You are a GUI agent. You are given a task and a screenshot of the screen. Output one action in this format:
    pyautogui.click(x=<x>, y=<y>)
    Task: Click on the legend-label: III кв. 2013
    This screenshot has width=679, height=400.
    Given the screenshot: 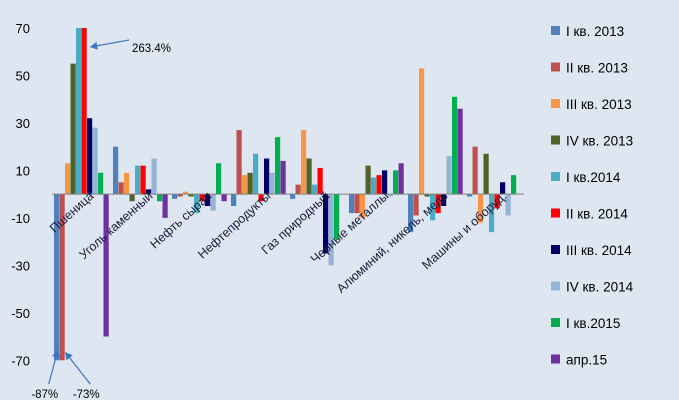 What is the action you would take?
    pyautogui.click(x=599, y=104)
    